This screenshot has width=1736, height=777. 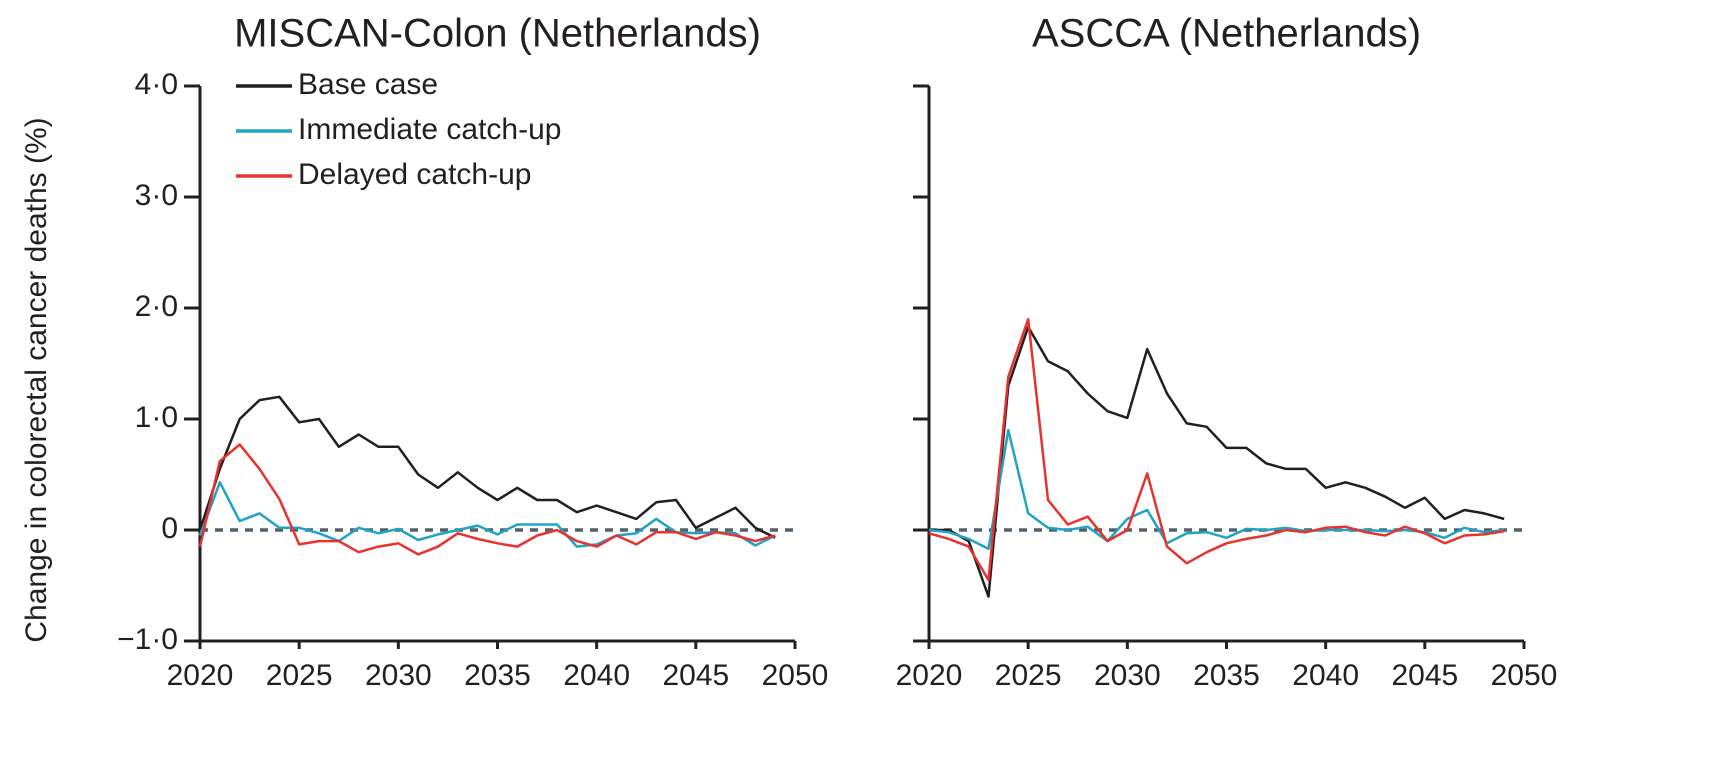 I want to click on y-axis-label: Change in colorectal cancer deaths (%), so click(x=36, y=379).